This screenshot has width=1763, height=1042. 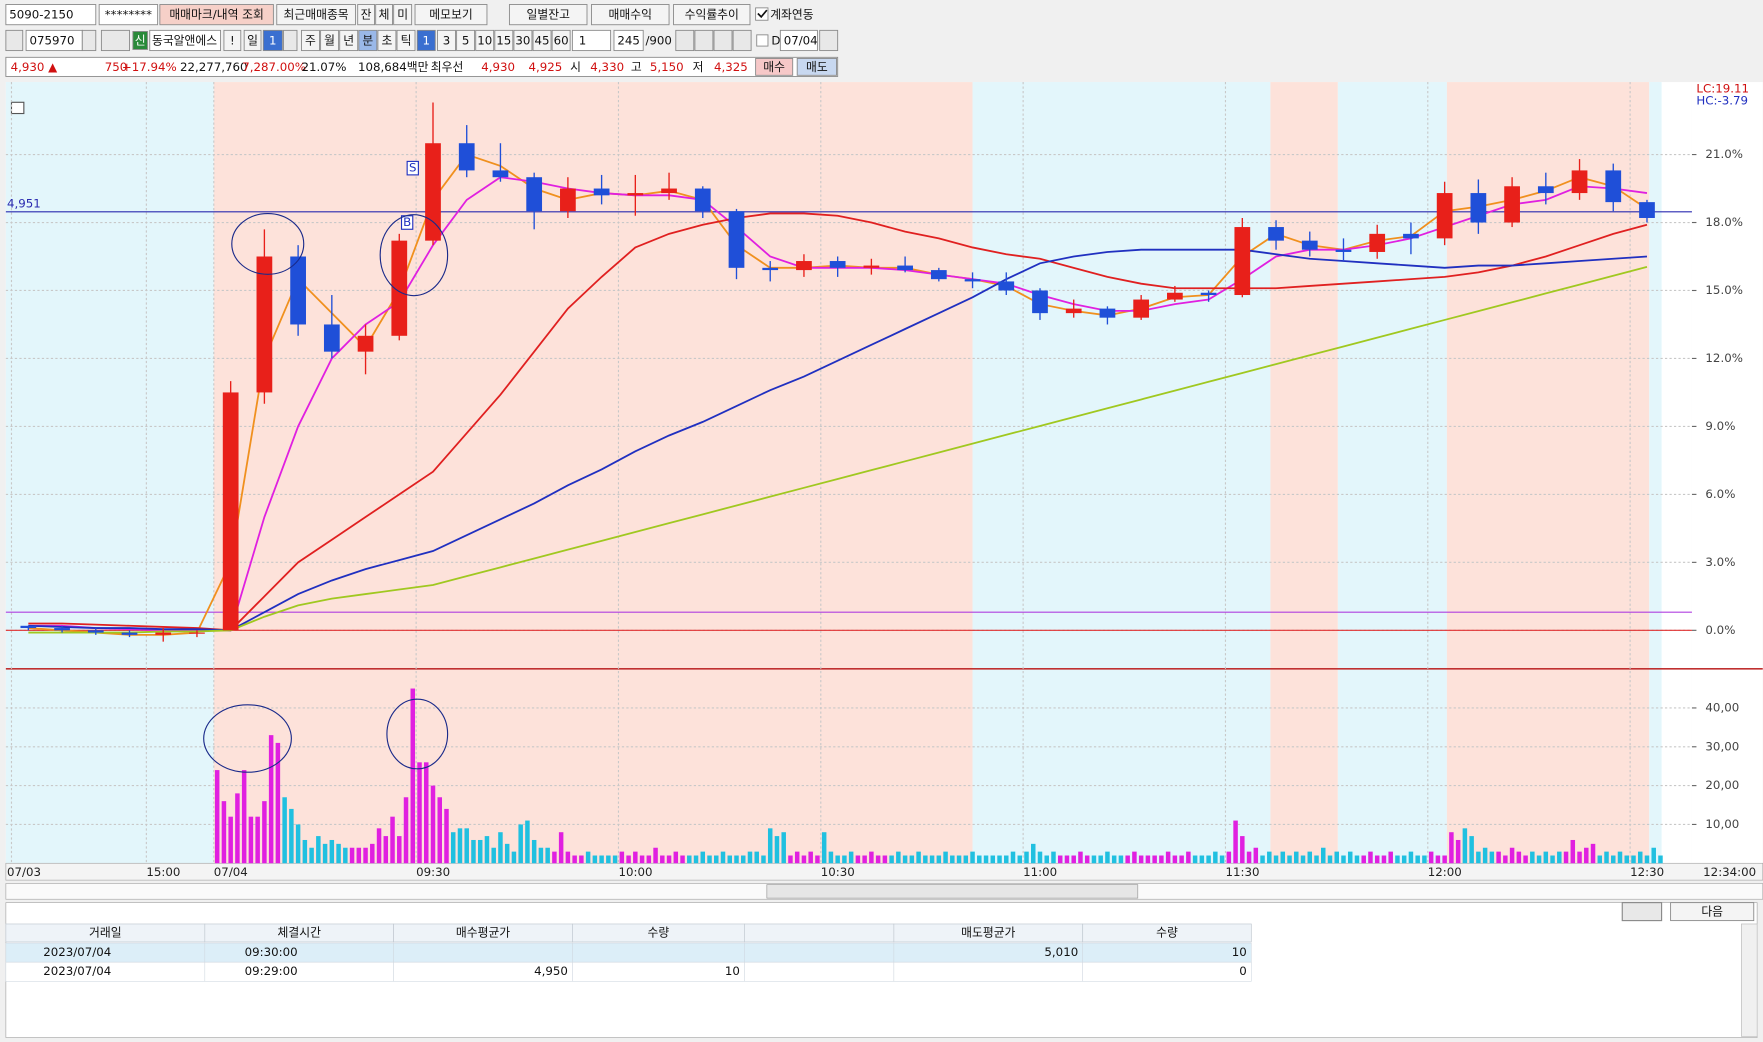 I want to click on sell-button, so click(x=816, y=67).